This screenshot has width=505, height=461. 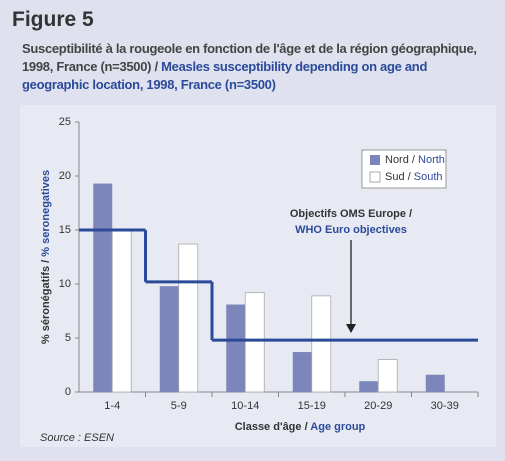 I want to click on source: Source : ESEN, so click(x=77, y=438).